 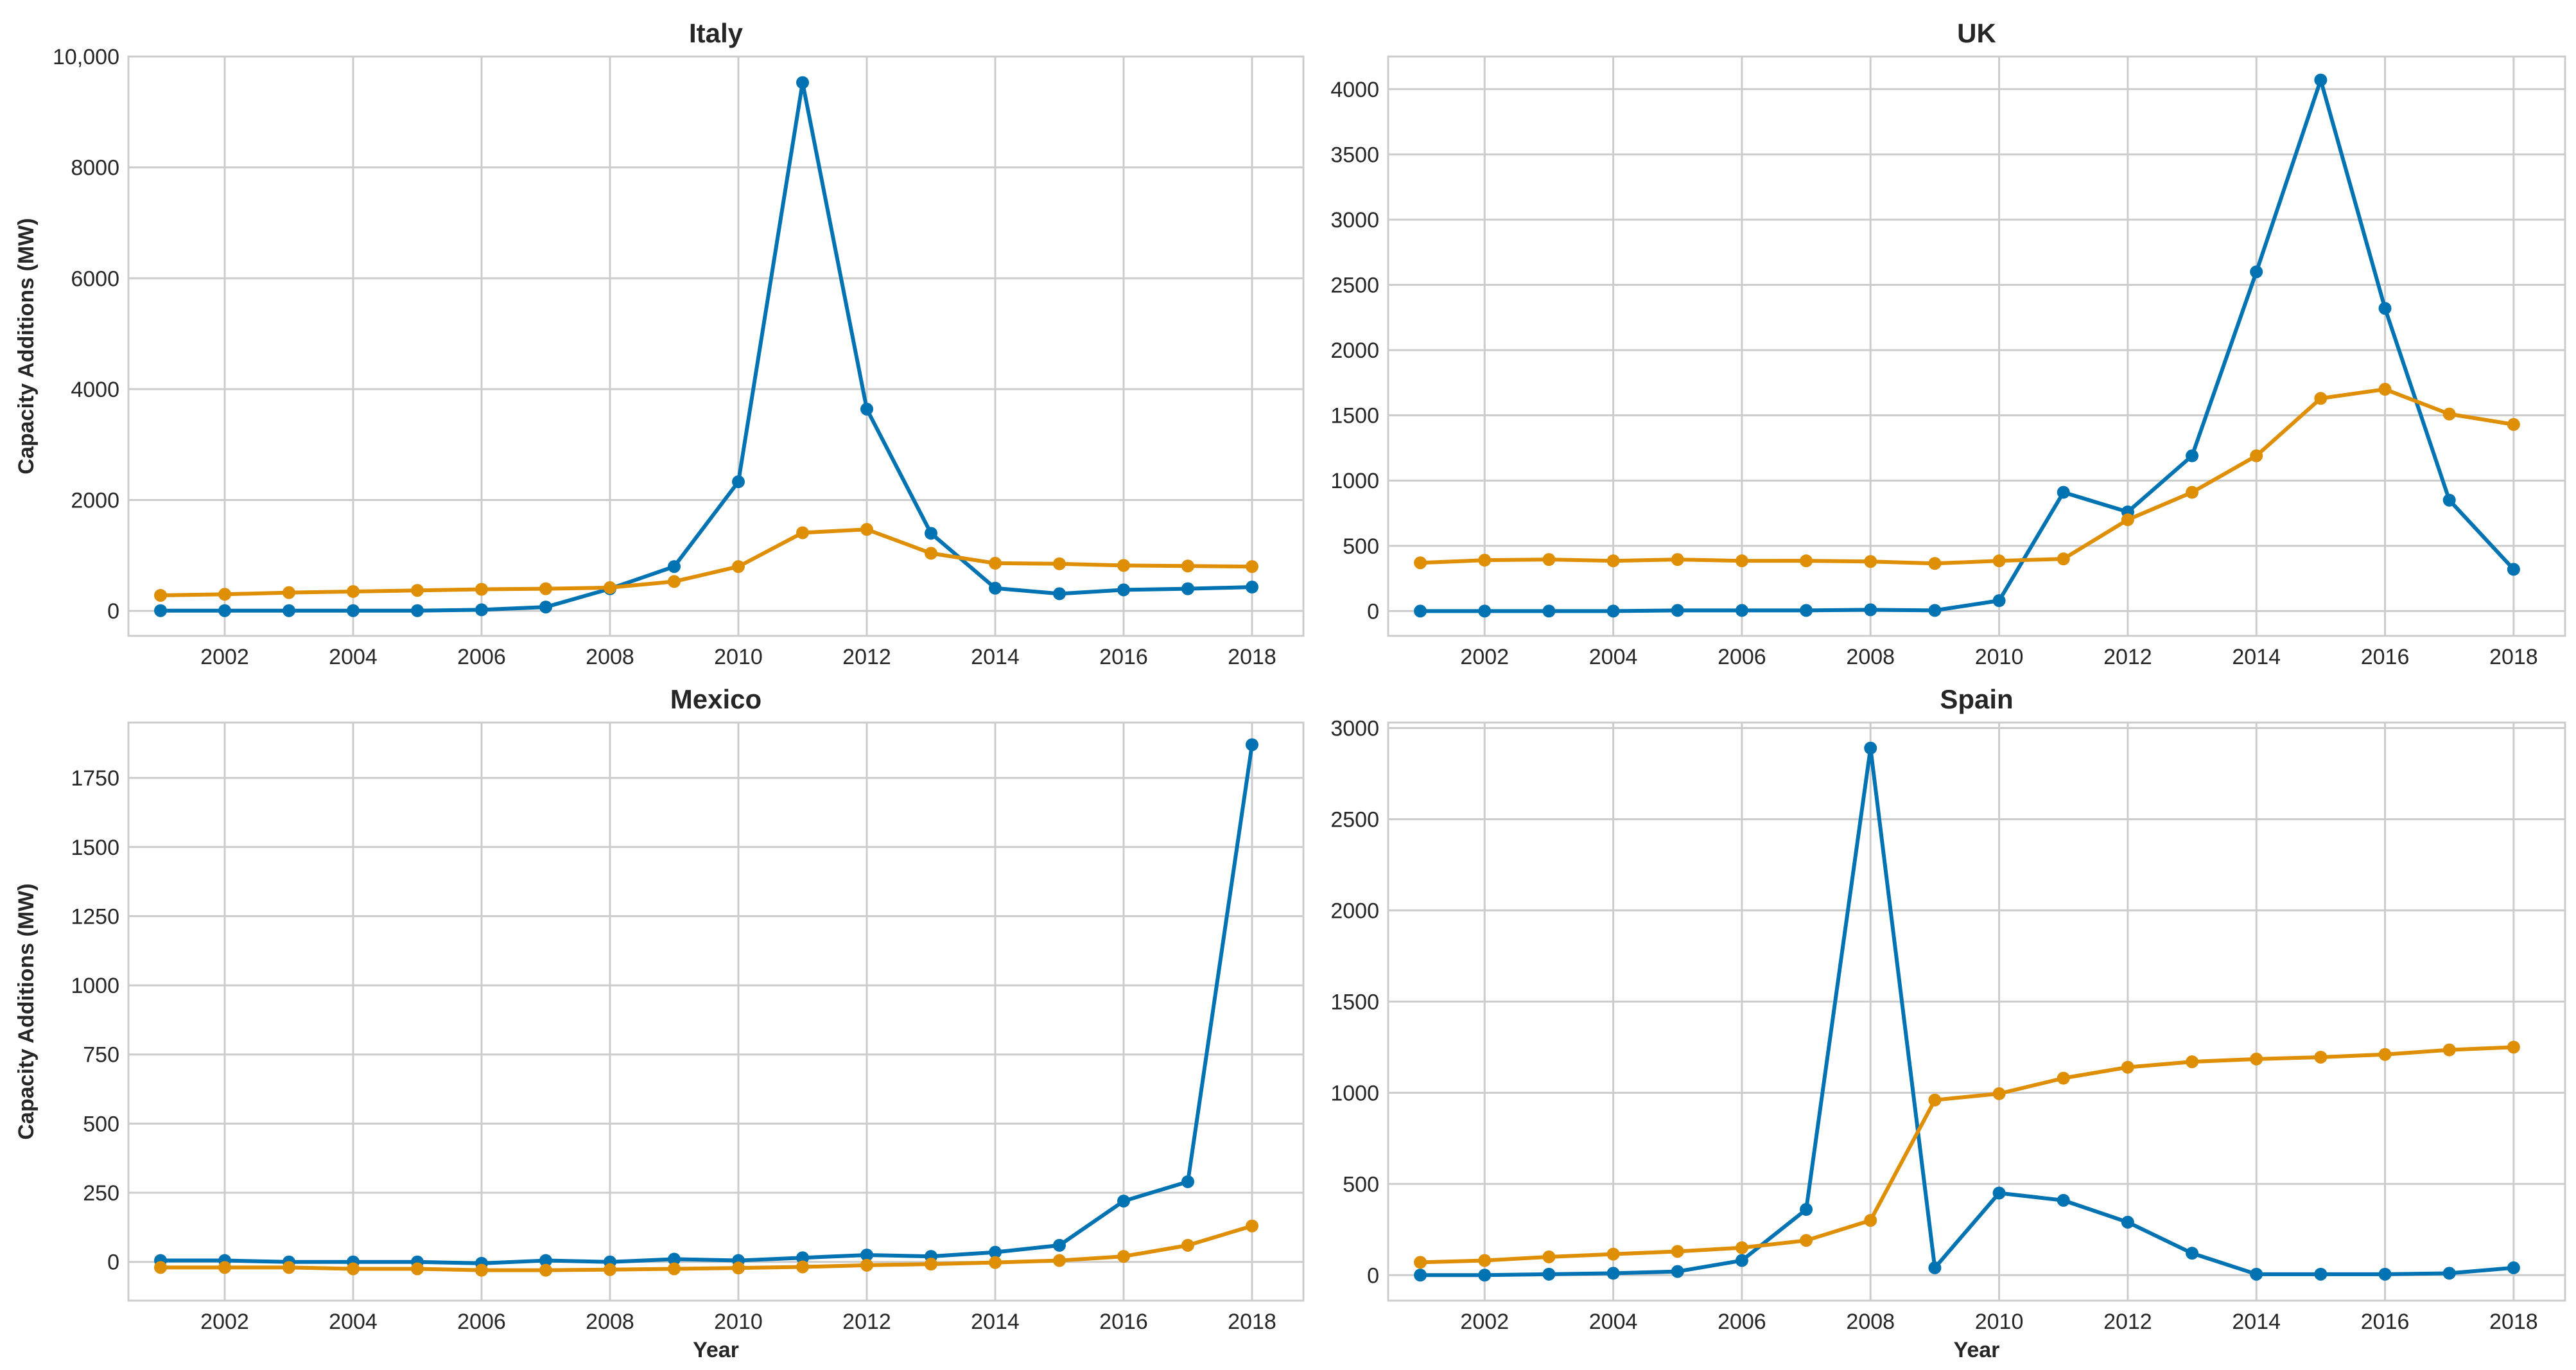 What do you see at coordinates (86, 57) in the screenshot?
I see `y-tick-label: 10,000` at bounding box center [86, 57].